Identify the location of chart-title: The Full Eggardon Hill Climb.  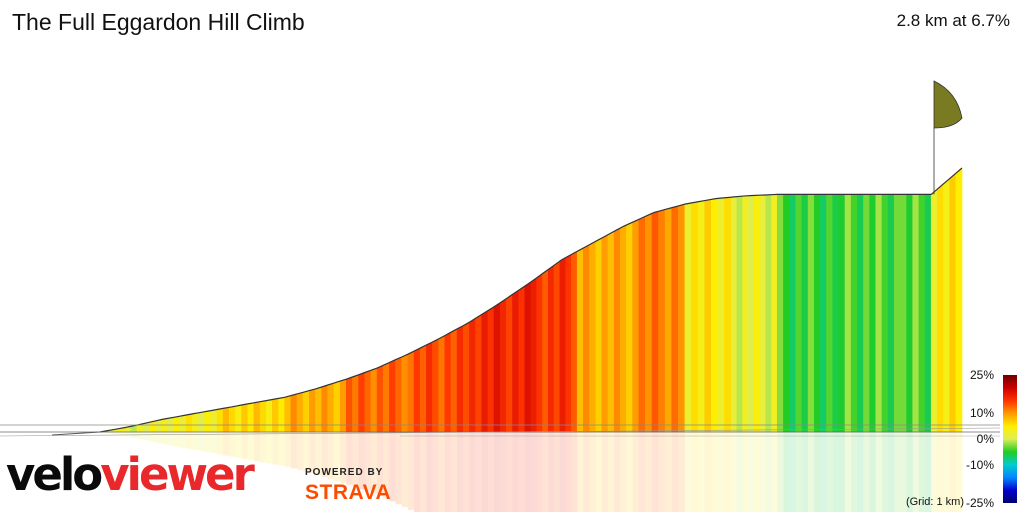
(158, 22).